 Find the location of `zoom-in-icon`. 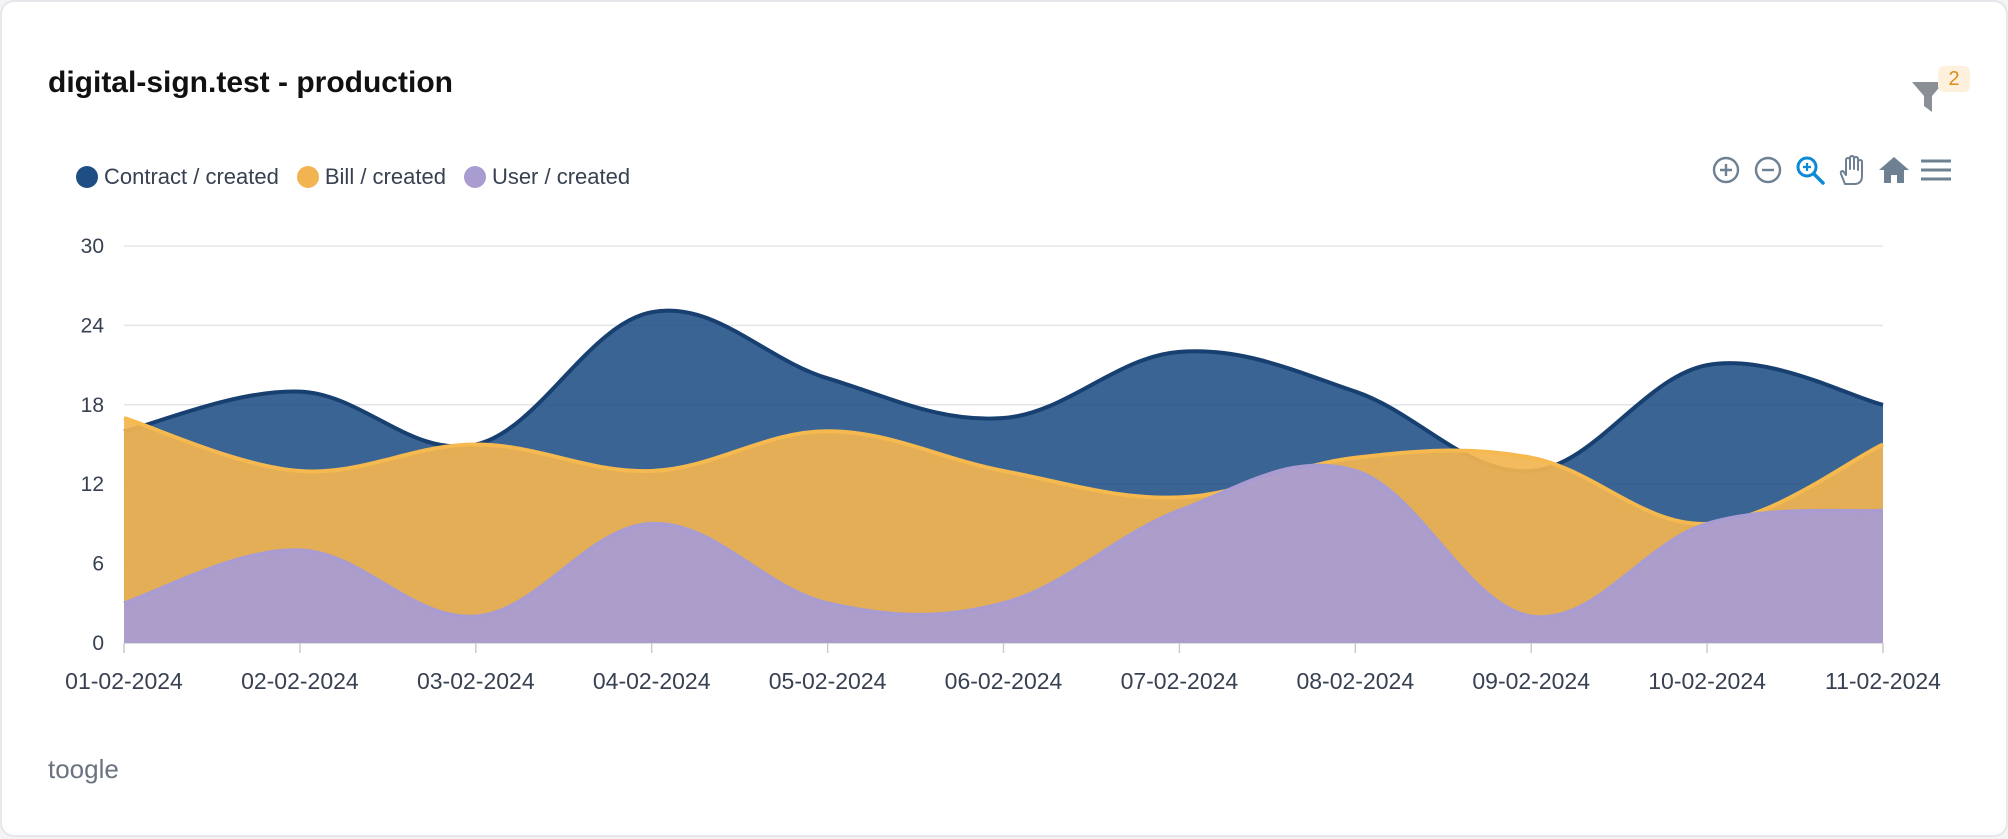

zoom-in-icon is located at coordinates (1726, 170).